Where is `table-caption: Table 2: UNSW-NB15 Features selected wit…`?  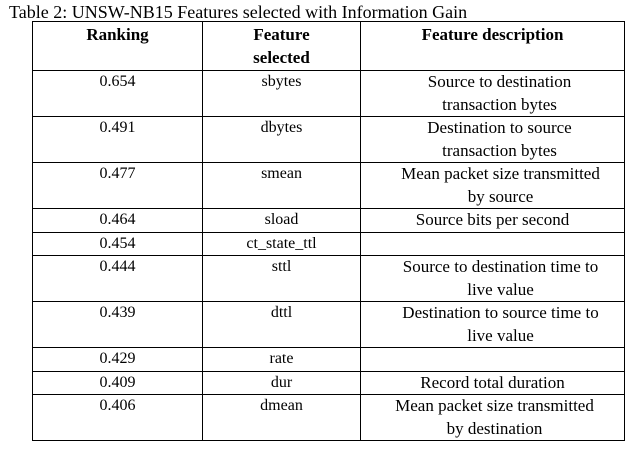
table-caption: Table 2: UNSW-NB15 Features selected wit… is located at coordinates (238, 12).